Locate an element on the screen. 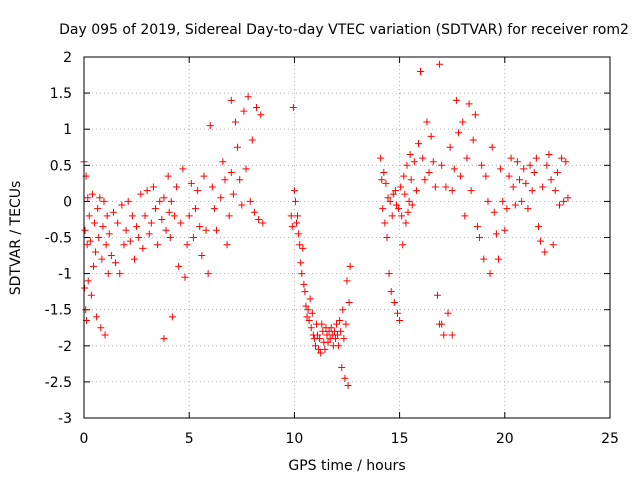  x-tick-label: 5 is located at coordinates (189, 439).